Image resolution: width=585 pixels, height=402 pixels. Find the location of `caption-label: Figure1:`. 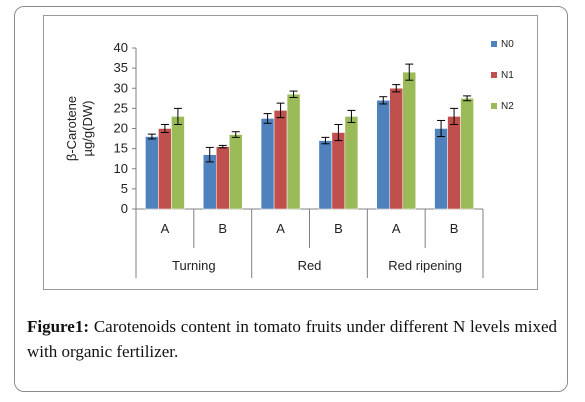

caption-label: Figure1: is located at coordinates (58, 326).